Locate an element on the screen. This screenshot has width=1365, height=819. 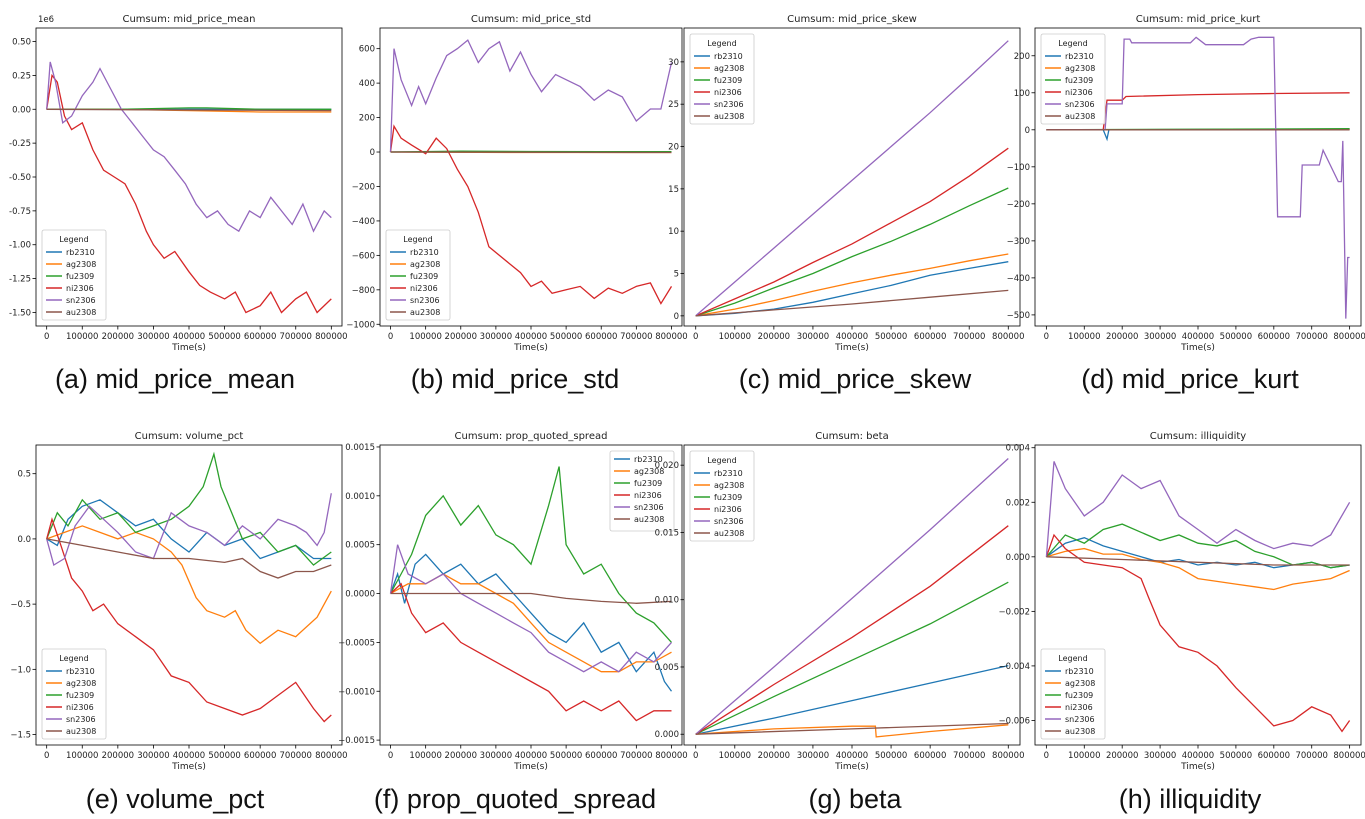
y-tick-label: 400 is located at coordinates (367, 84).